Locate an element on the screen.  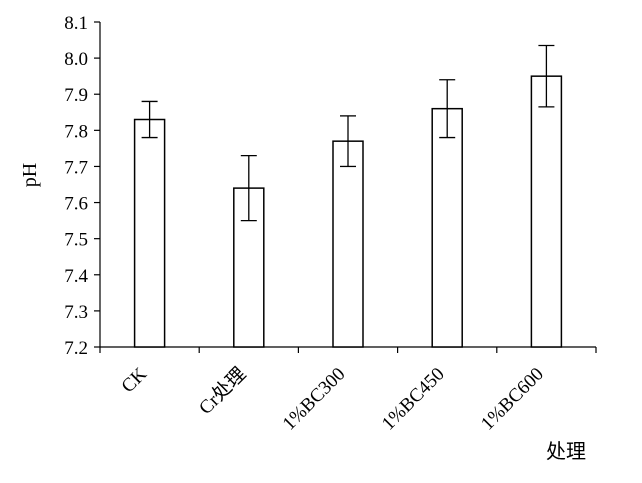
x-tick-label: 1%BC450 is located at coordinates (413, 399).